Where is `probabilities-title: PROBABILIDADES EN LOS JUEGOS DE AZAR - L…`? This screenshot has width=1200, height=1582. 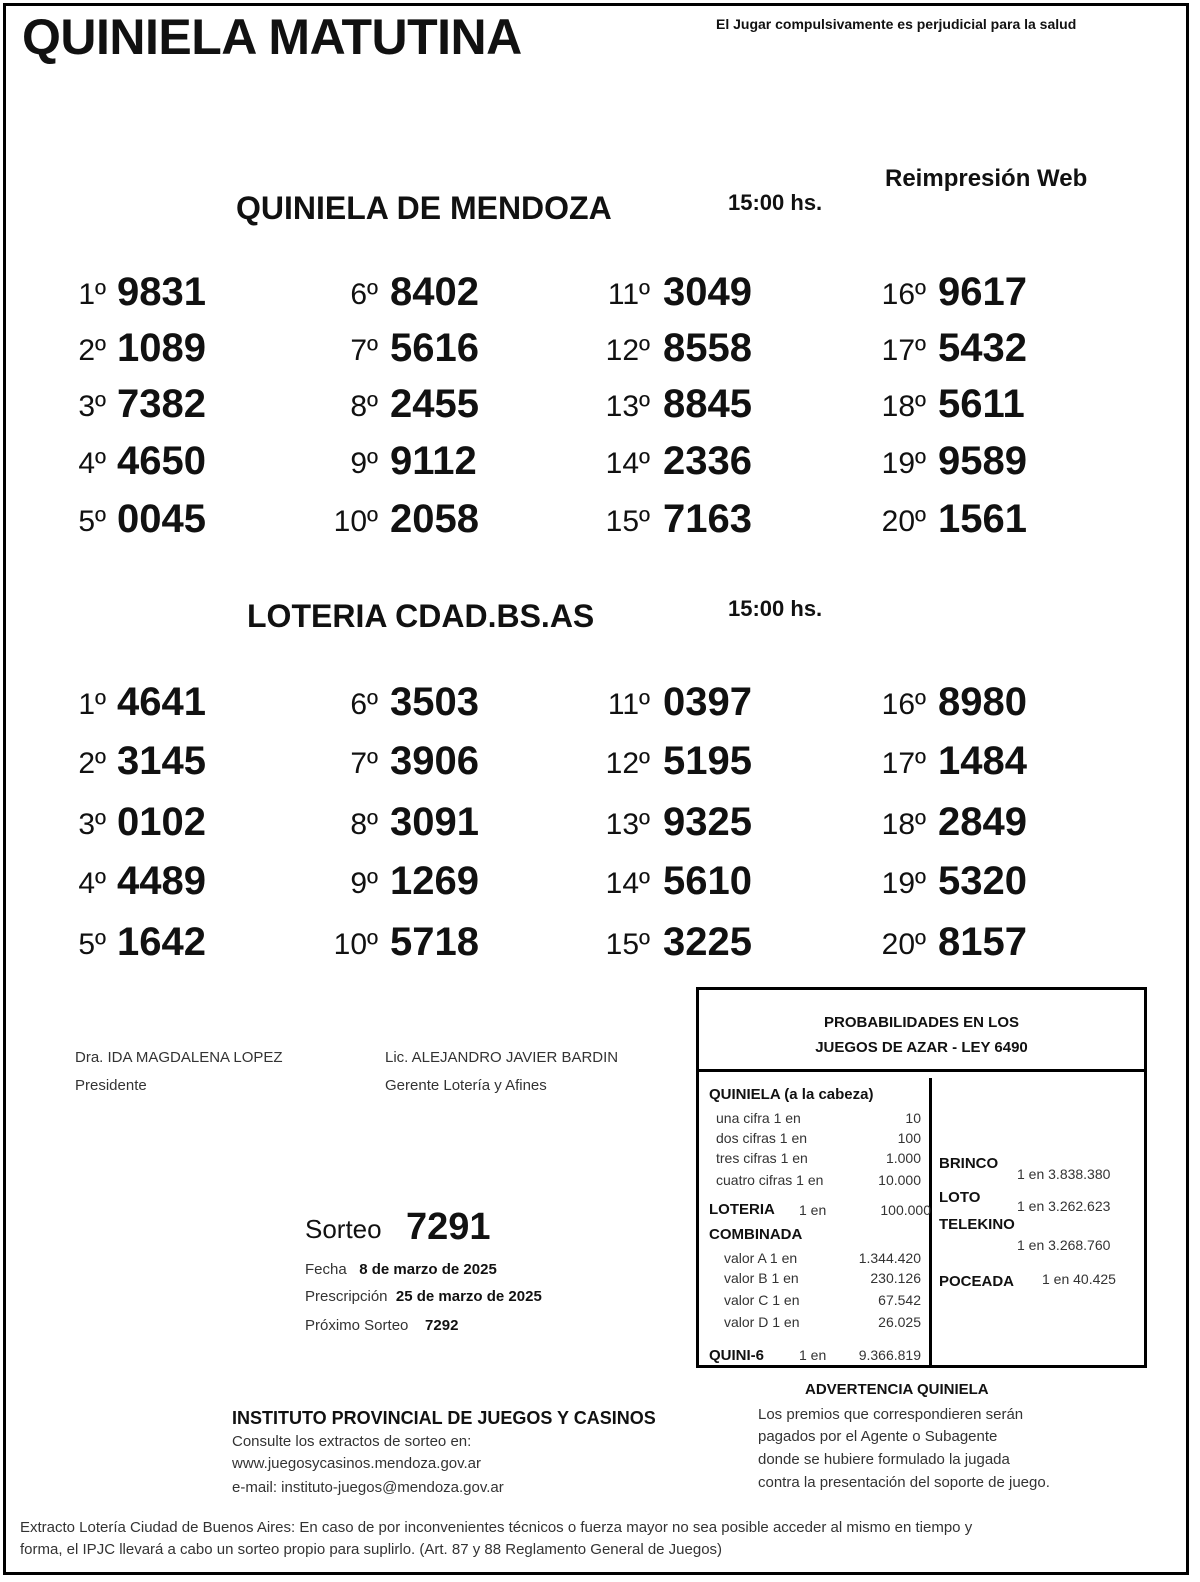 probabilities-title: PROBABILIDADES EN LOS JUEGOS DE AZAR - L… is located at coordinates (921, 1031).